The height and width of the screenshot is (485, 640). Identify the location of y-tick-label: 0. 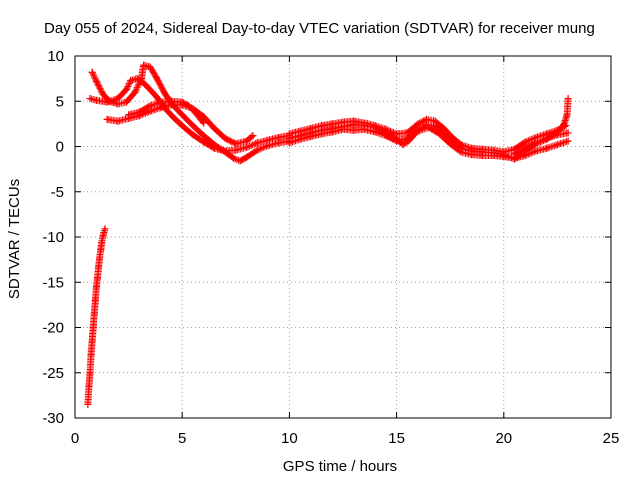
(60, 147).